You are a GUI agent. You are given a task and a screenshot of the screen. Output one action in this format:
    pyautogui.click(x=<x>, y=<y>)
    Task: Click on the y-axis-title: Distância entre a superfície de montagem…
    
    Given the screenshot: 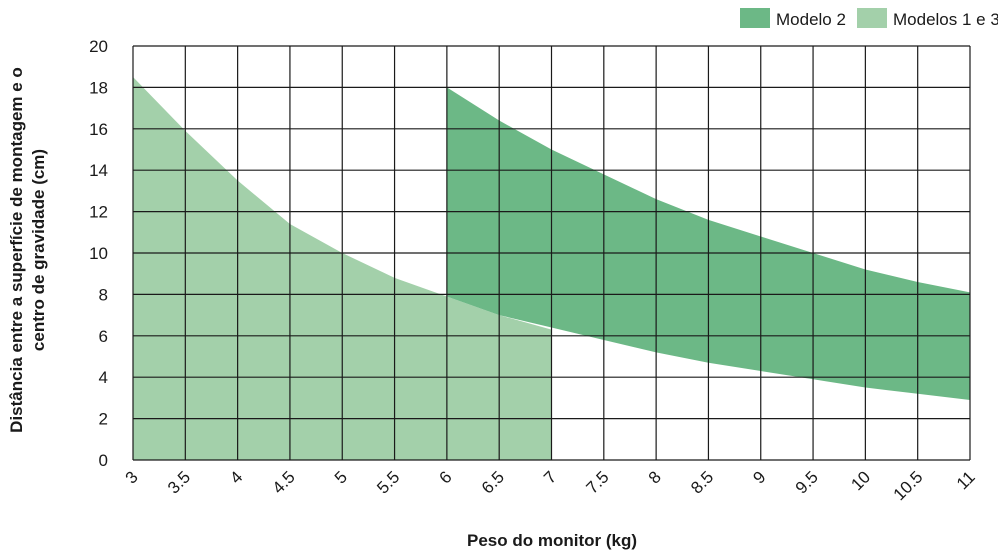 What is the action you would take?
    pyautogui.click(x=27, y=250)
    